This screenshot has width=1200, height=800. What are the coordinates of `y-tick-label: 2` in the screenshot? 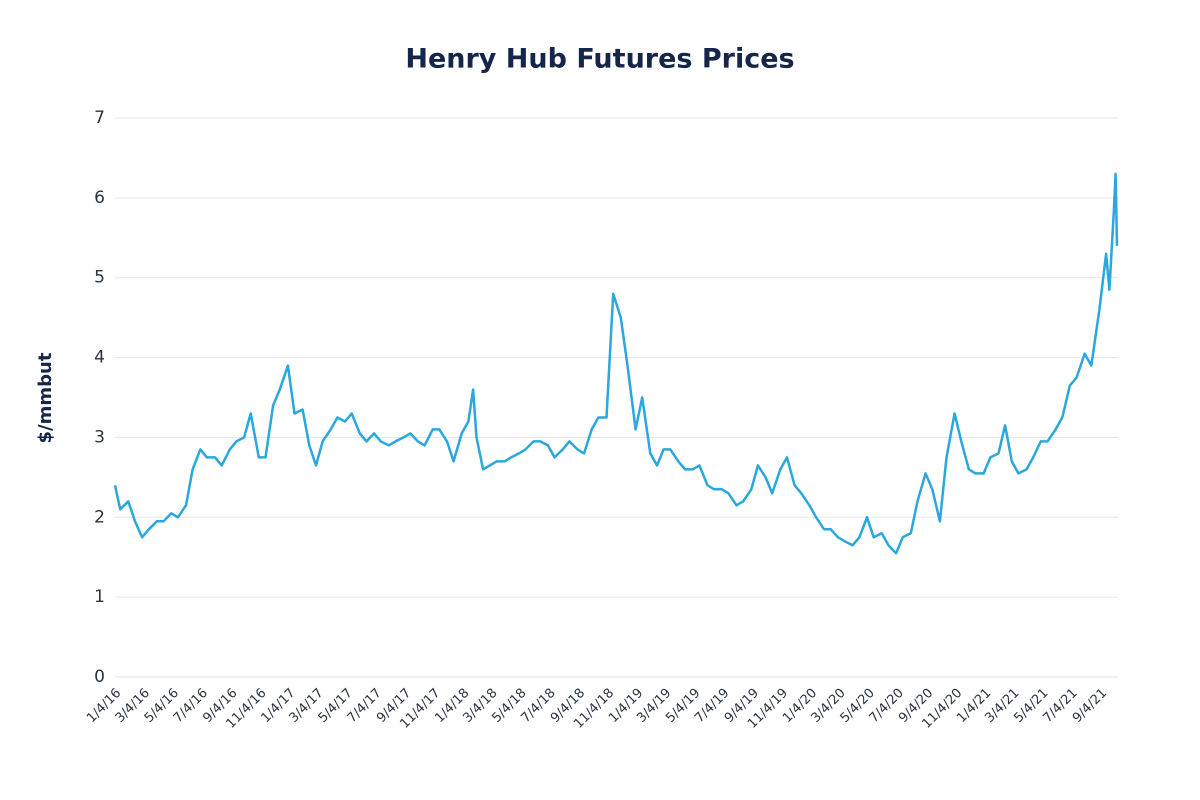 It's located at (99, 517).